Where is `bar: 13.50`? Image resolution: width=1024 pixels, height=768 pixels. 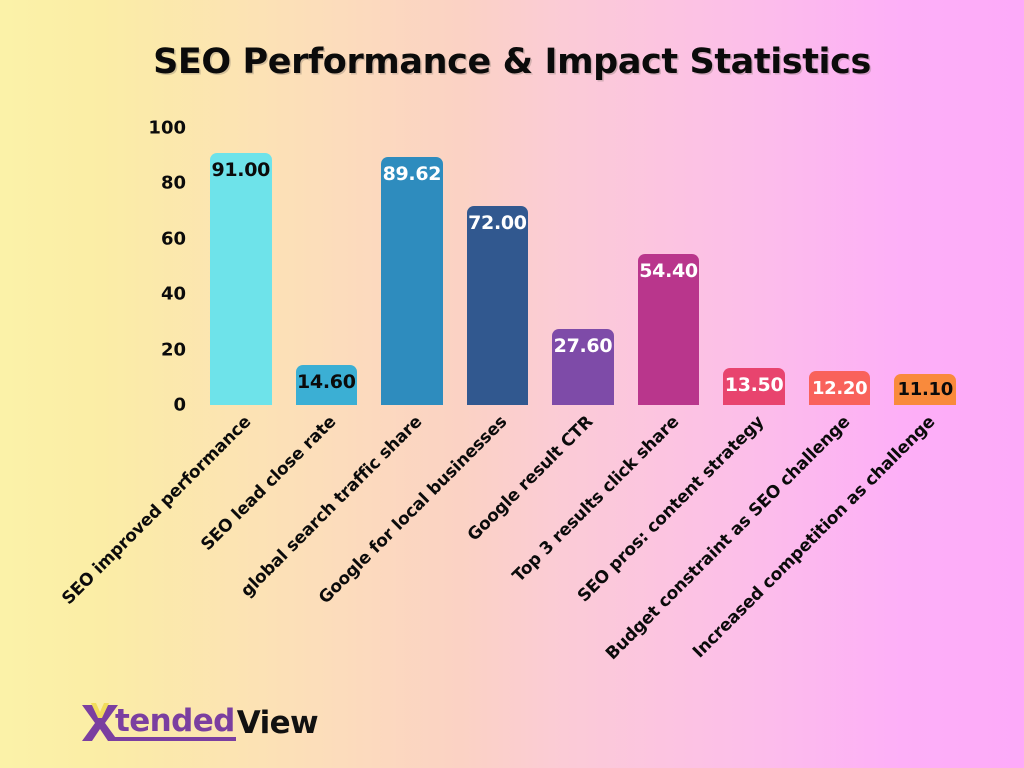
bar: 13.50 is located at coordinates (754, 386).